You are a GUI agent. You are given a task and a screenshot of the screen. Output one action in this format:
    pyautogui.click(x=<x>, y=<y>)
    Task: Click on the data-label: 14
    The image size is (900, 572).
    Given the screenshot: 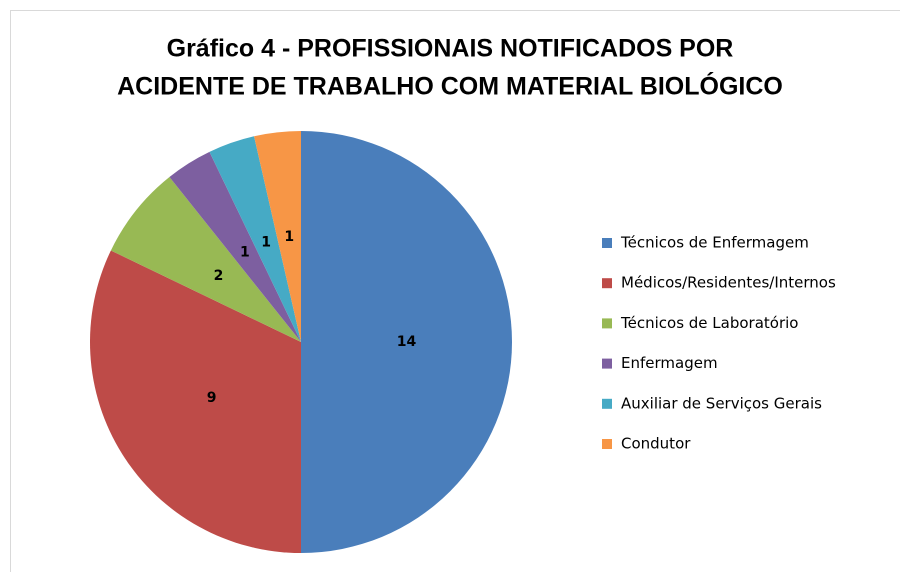 What is the action you would take?
    pyautogui.click(x=407, y=342)
    